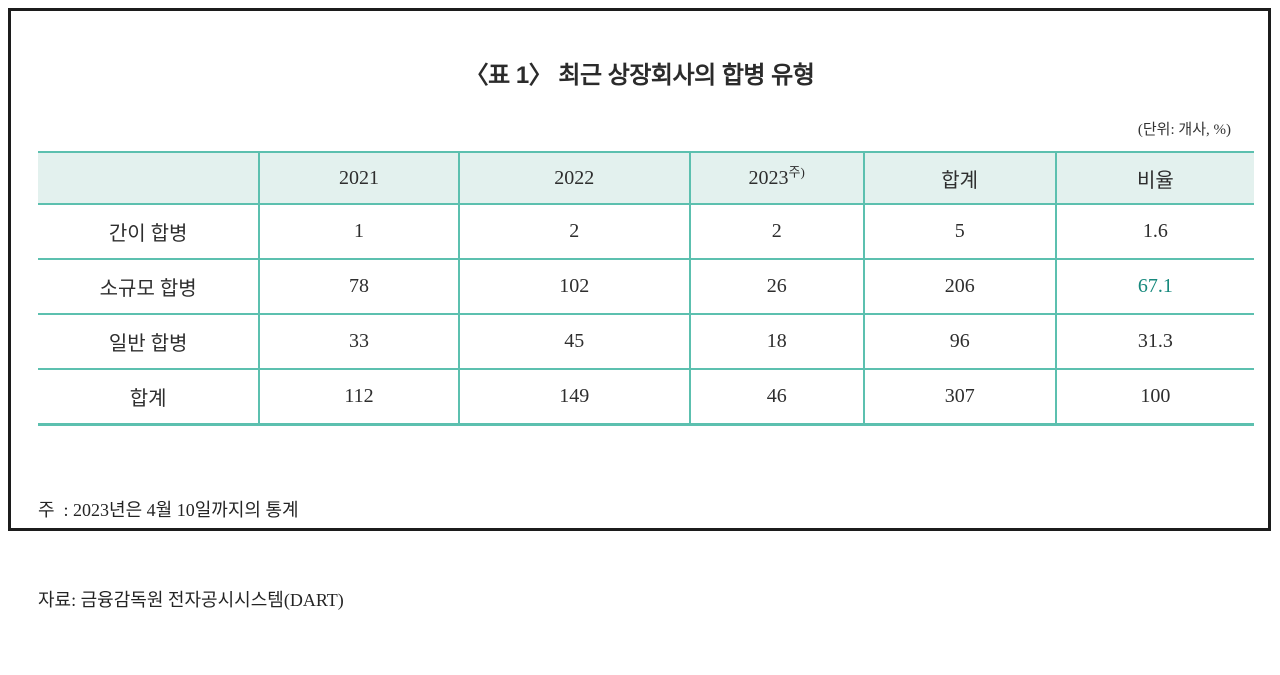  Describe the element at coordinates (358, 231) in the screenshot. I see `cell-value: 1` at that location.